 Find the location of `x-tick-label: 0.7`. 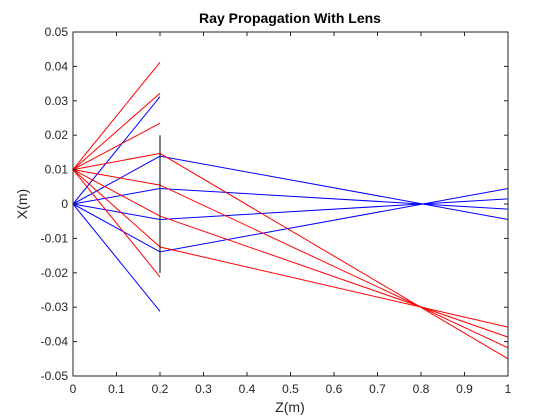

x-tick-label: 0.7 is located at coordinates (377, 389).